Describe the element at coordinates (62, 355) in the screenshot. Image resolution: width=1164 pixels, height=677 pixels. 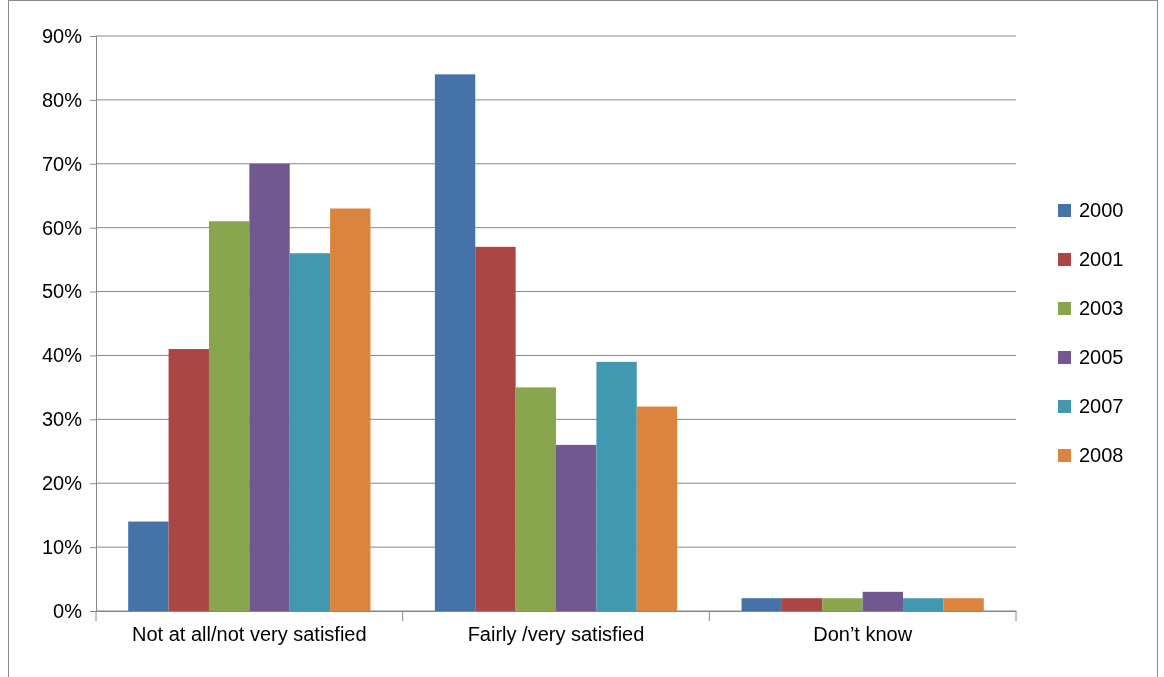
I see `y-tick-label: 40%` at that location.